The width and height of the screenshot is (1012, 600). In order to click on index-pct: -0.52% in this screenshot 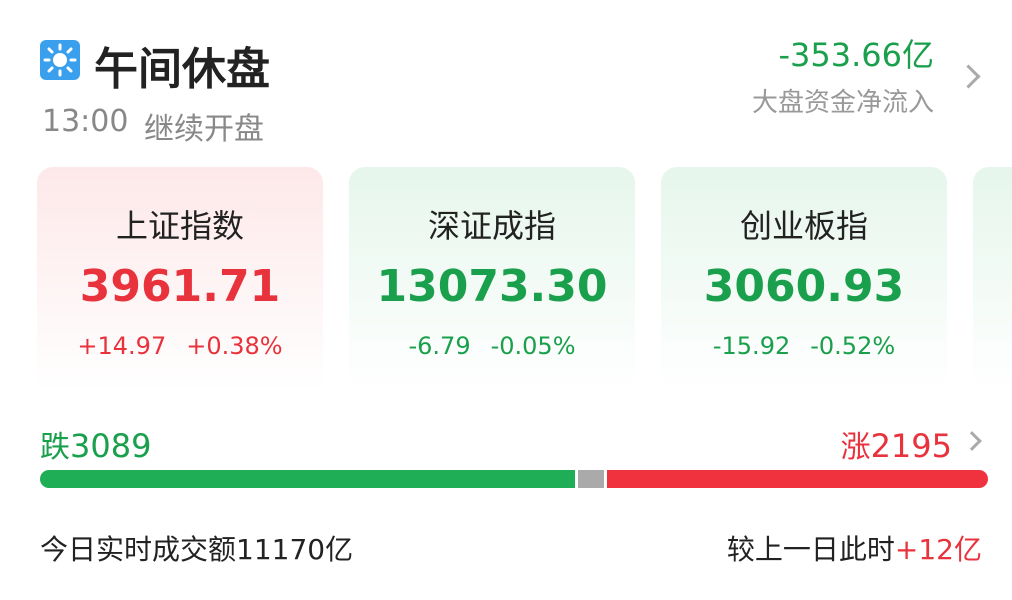, I will do `click(853, 346)`.